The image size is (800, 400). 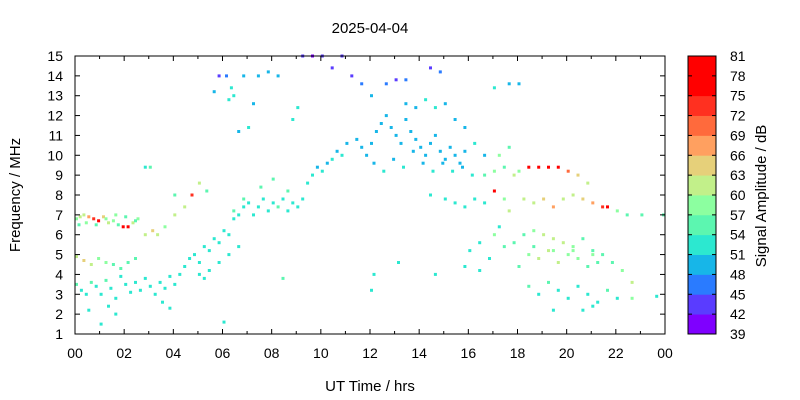 I want to click on x-tick-label: 18, so click(x=518, y=353).